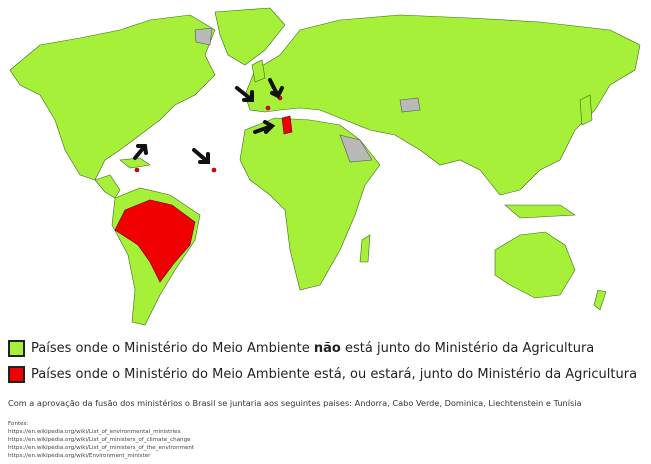 This screenshot has height=464, width=651. What do you see at coordinates (258, 71) in the screenshot?
I see `uk` at bounding box center [258, 71].